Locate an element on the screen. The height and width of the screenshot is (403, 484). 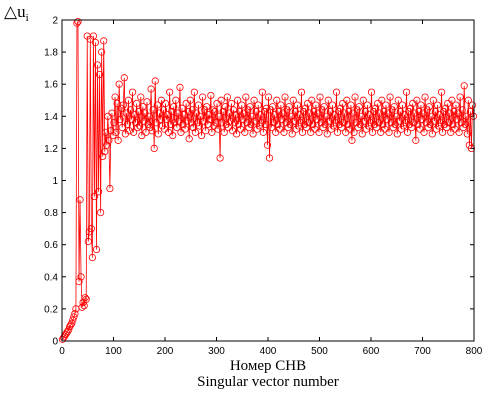
x-axis-label-line2: Singular vector number is located at coordinates (268, 382).